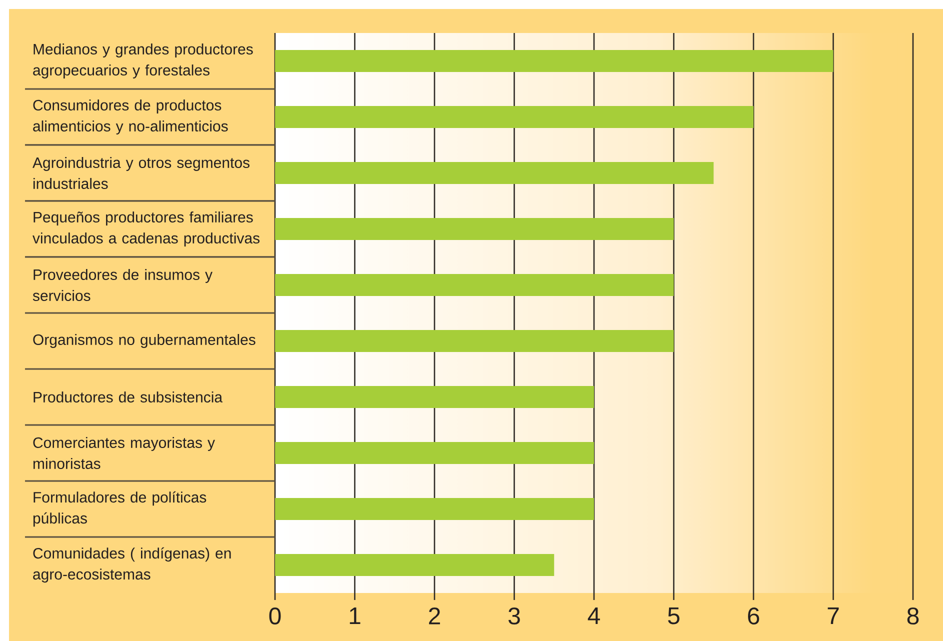 The height and width of the screenshot is (641, 943). What do you see at coordinates (833, 616) in the screenshot?
I see `x-tick-label: 7` at bounding box center [833, 616].